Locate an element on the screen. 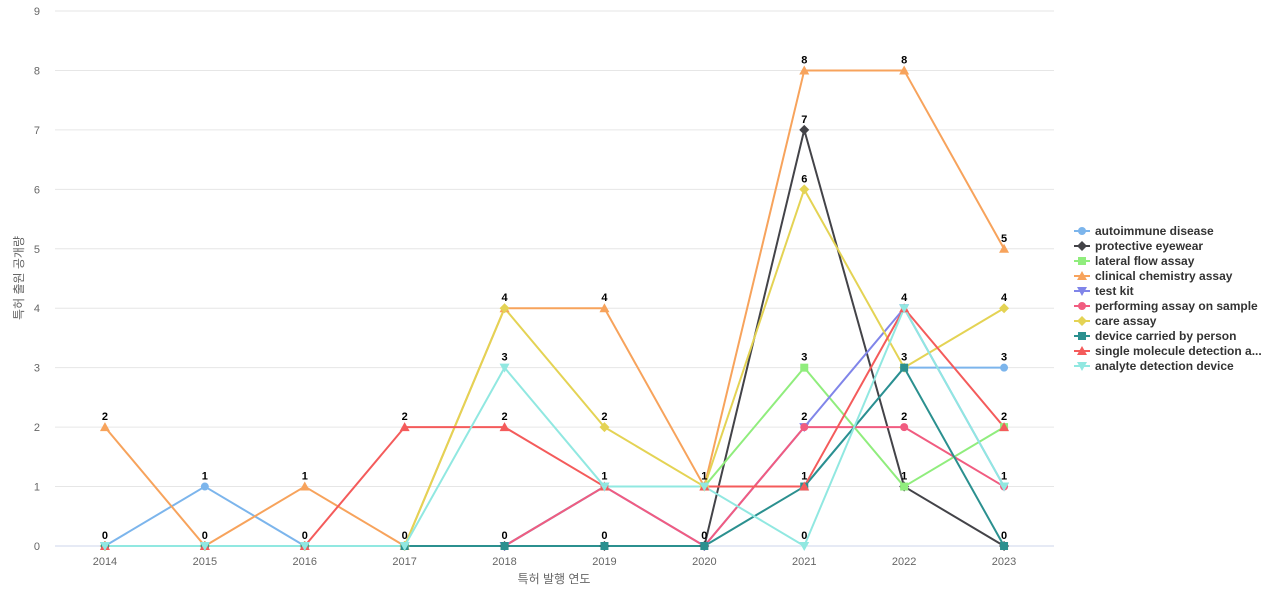 The image size is (1280, 600). legend-label: autoimmune disease is located at coordinates (1154, 231).